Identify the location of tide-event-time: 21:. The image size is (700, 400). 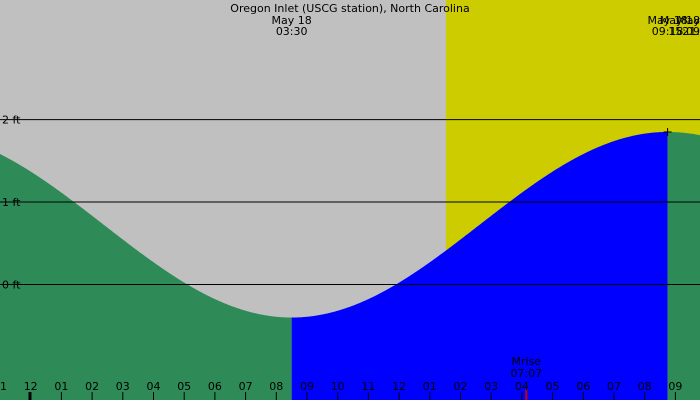
(691, 31).